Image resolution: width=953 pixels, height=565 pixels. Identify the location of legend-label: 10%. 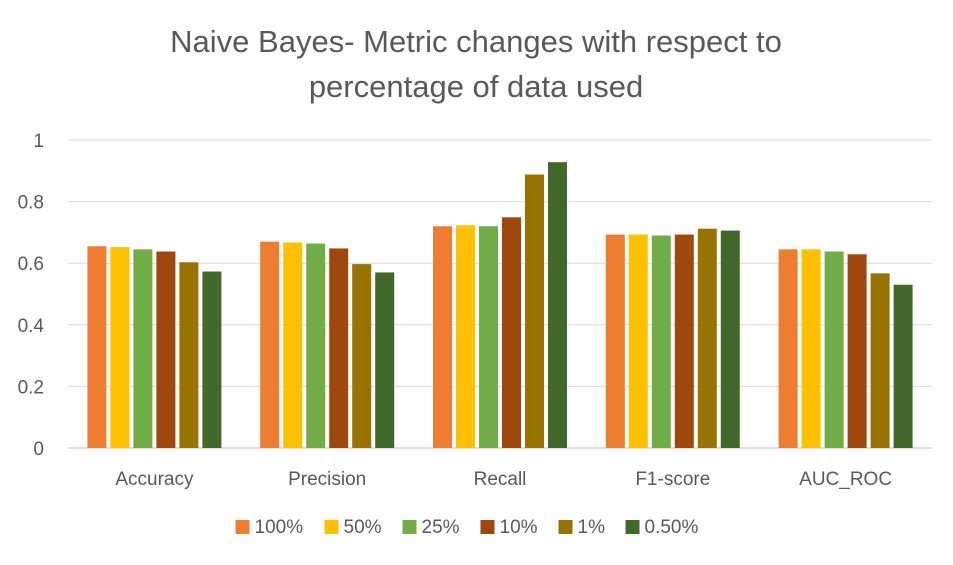
(519, 527).